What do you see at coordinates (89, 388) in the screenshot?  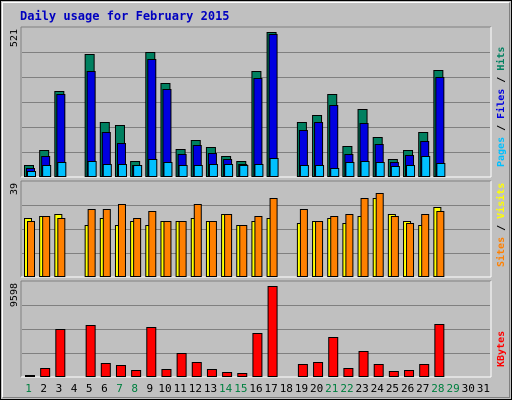 I see `day-label-5: 5` at bounding box center [89, 388].